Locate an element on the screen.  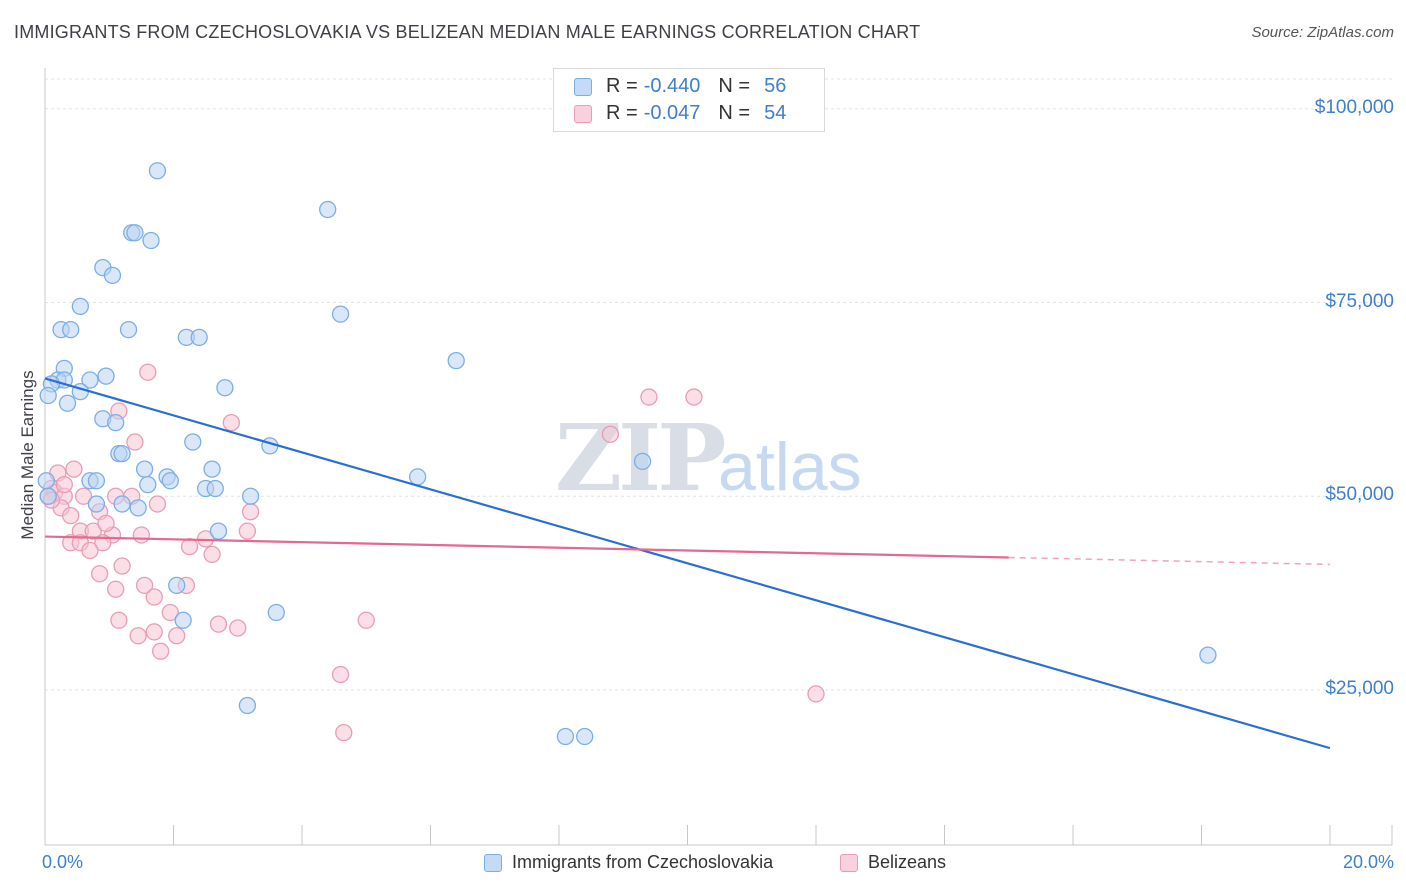
y-tick-label: $50,000 is located at coordinates (1359, 495).